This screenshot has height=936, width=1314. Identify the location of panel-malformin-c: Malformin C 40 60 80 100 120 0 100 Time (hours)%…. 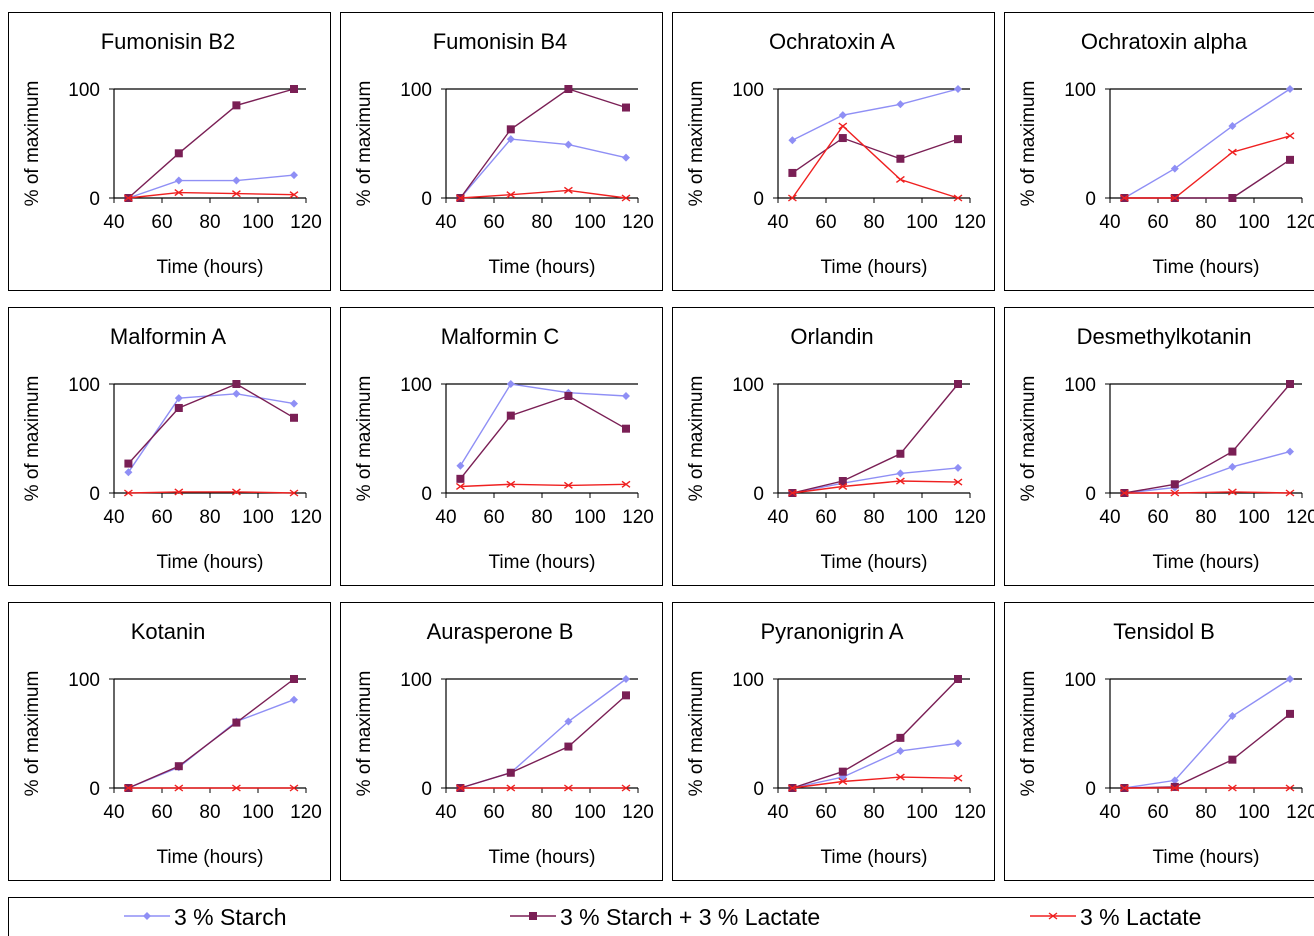
(501, 446).